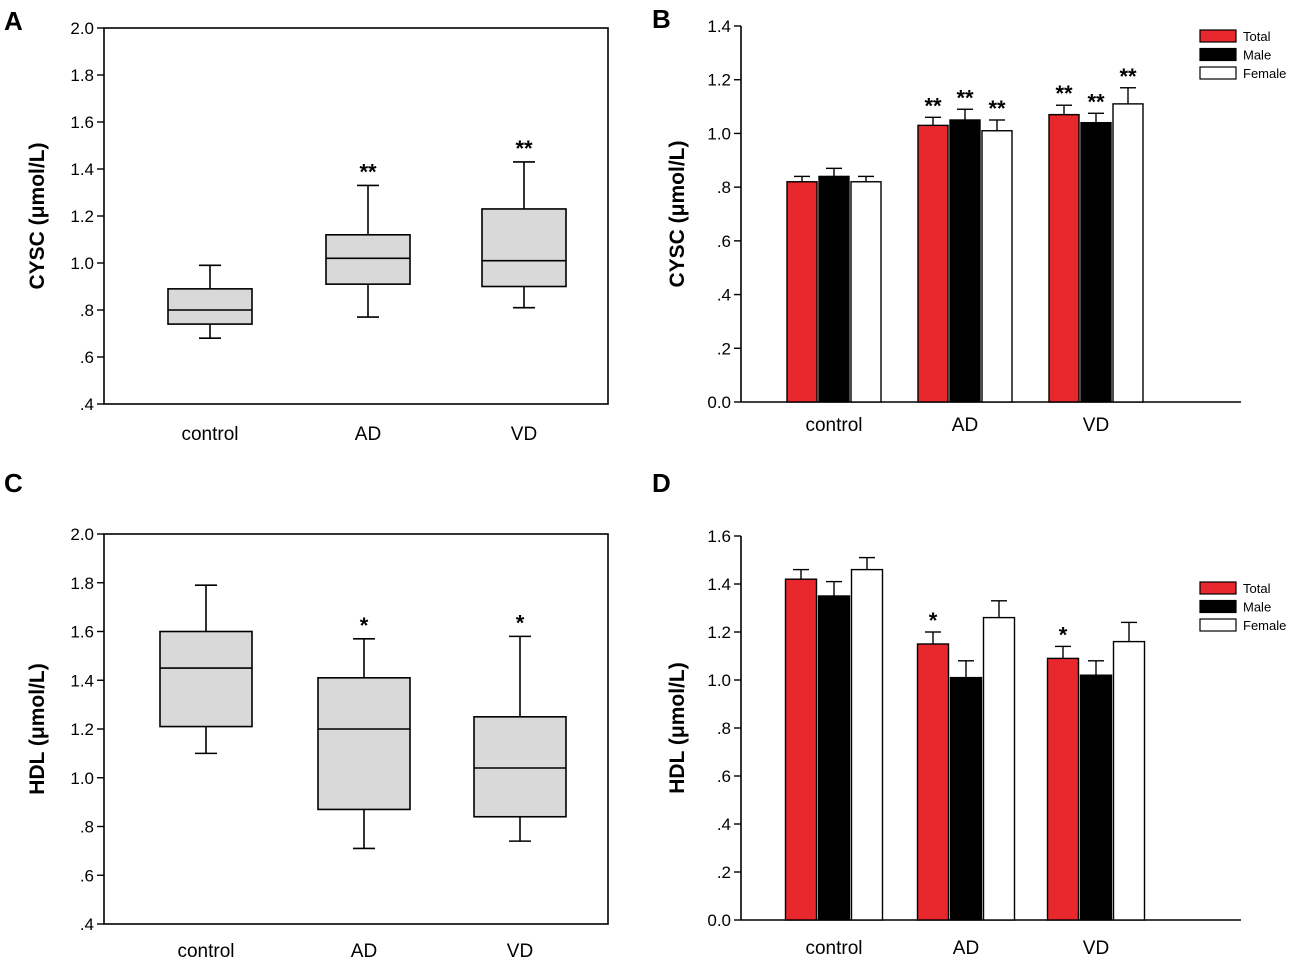 The height and width of the screenshot is (963, 1300). What do you see at coordinates (719, 402) in the screenshot?
I see `y-tick-label: 0.0` at bounding box center [719, 402].